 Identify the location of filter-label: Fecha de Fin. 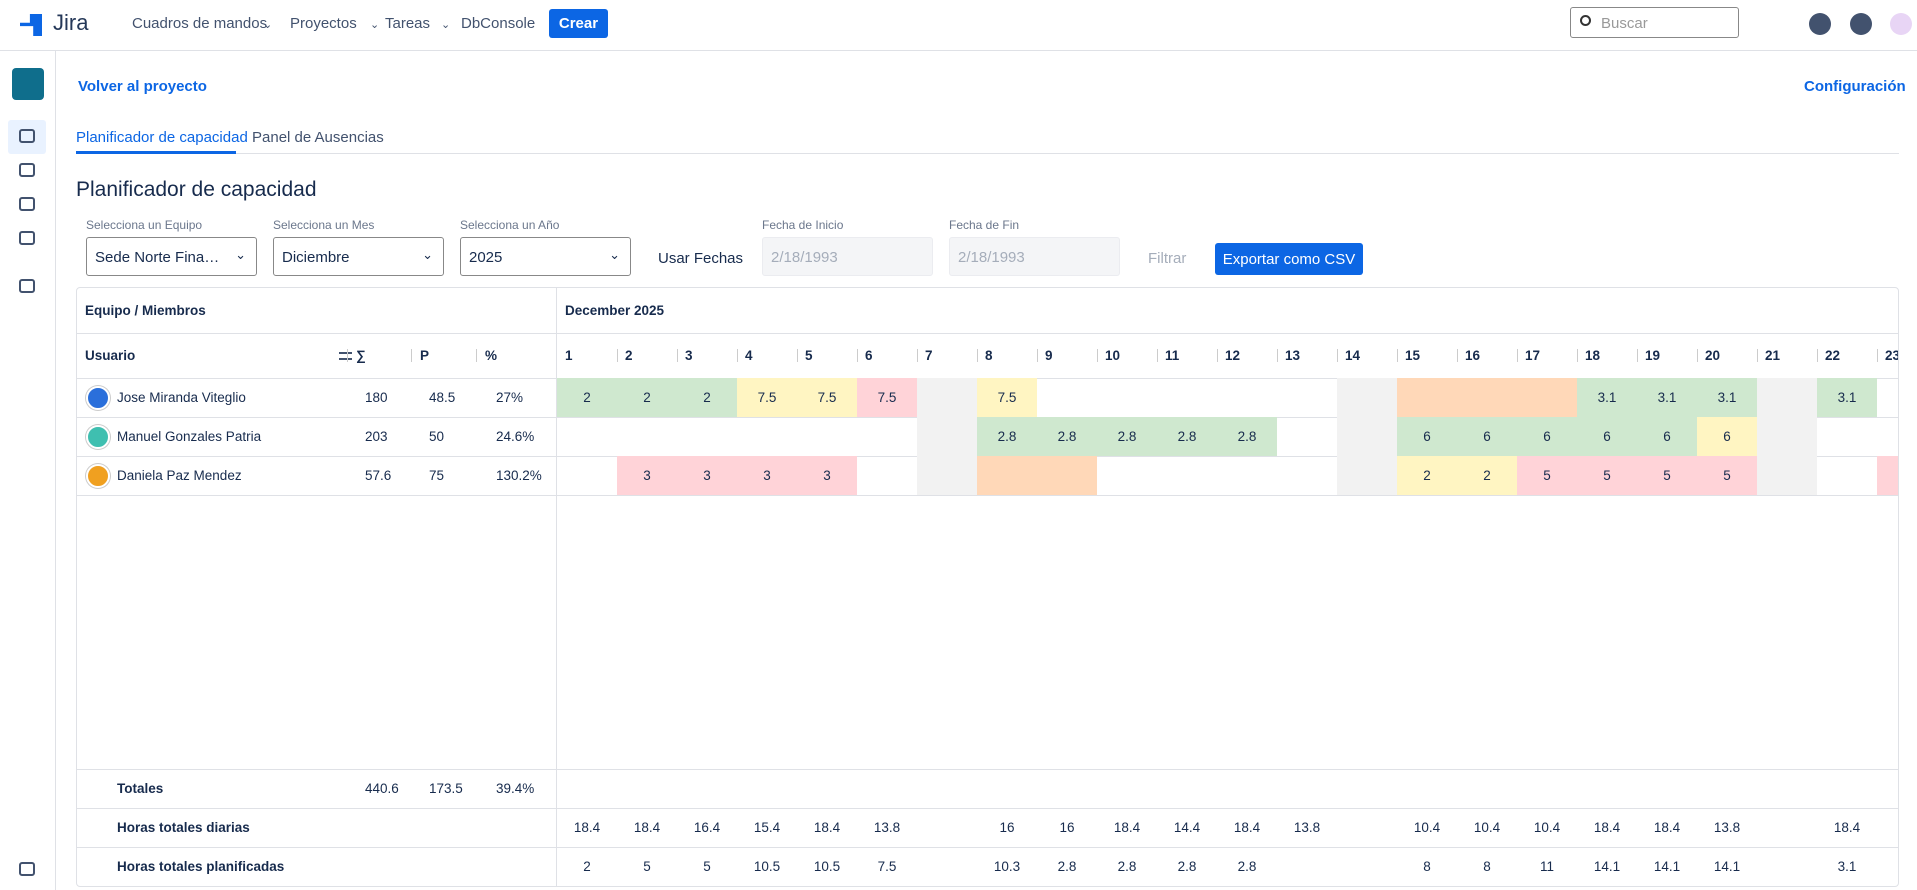
(984, 225).